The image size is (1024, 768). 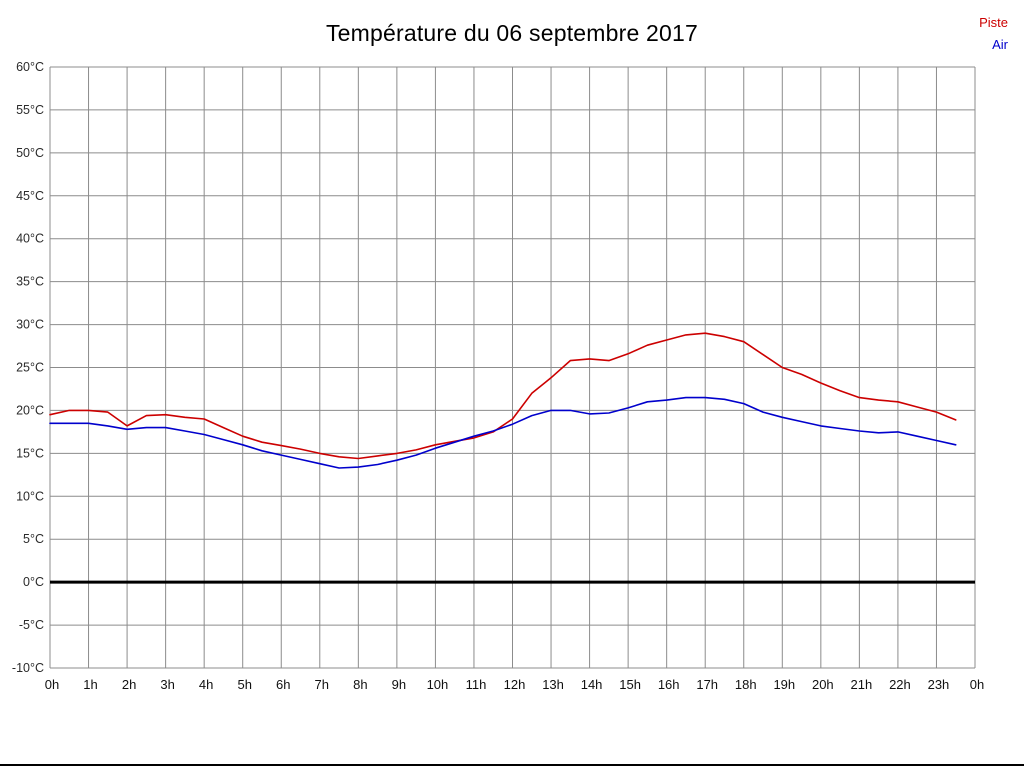 I want to click on series-line-piste, so click(x=503, y=396).